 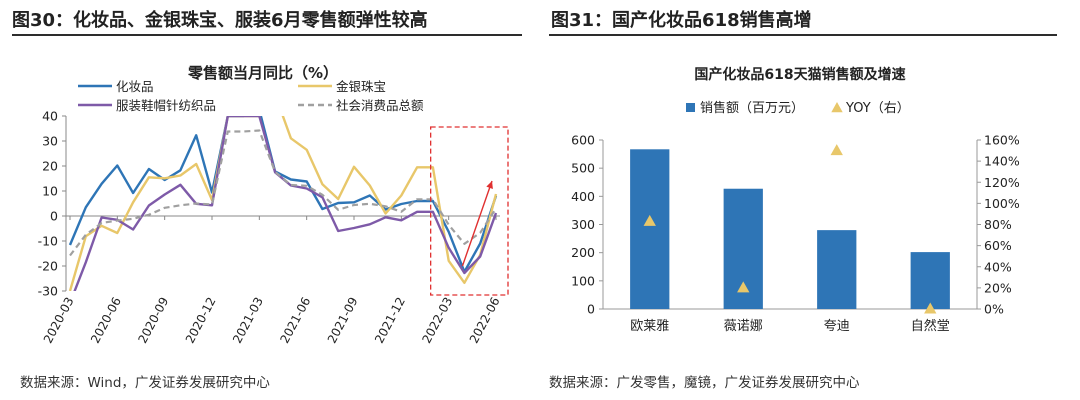 What do you see at coordinates (690, 107) in the screenshot?
I see `legend-swatch-sales` at bounding box center [690, 107].